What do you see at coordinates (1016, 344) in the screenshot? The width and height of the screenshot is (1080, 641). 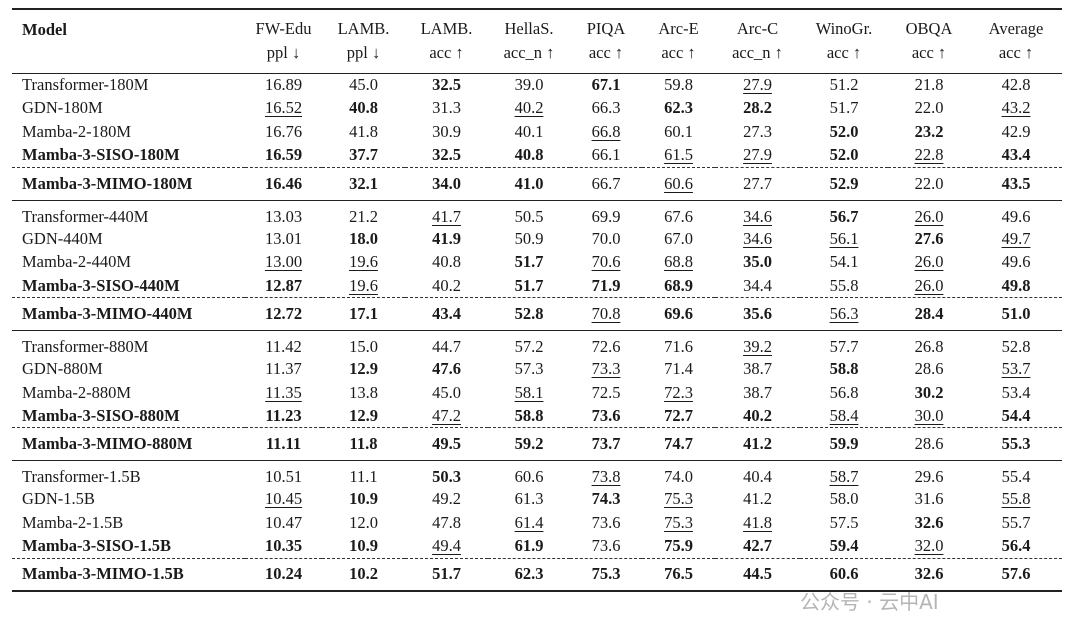 I see `metric-cell: 52.8` at bounding box center [1016, 344].